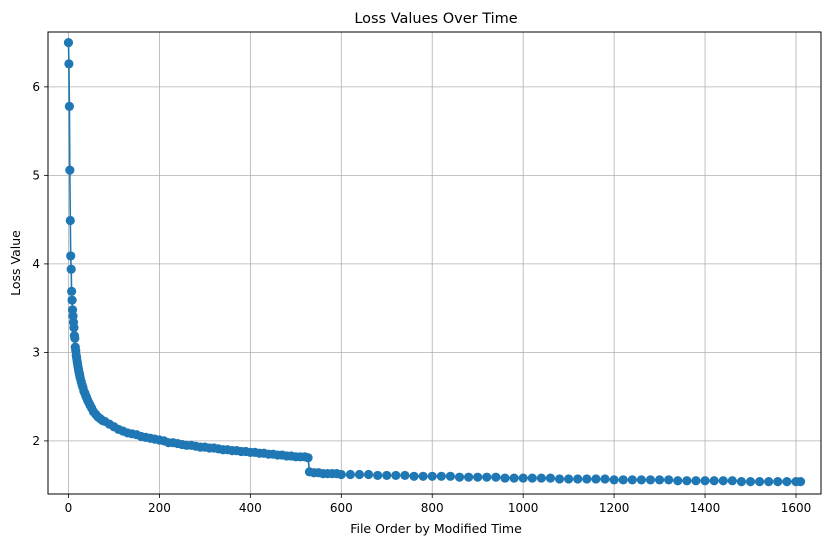  Describe the element at coordinates (36, 87) in the screenshot. I see `y-tick-label: 6` at that location.